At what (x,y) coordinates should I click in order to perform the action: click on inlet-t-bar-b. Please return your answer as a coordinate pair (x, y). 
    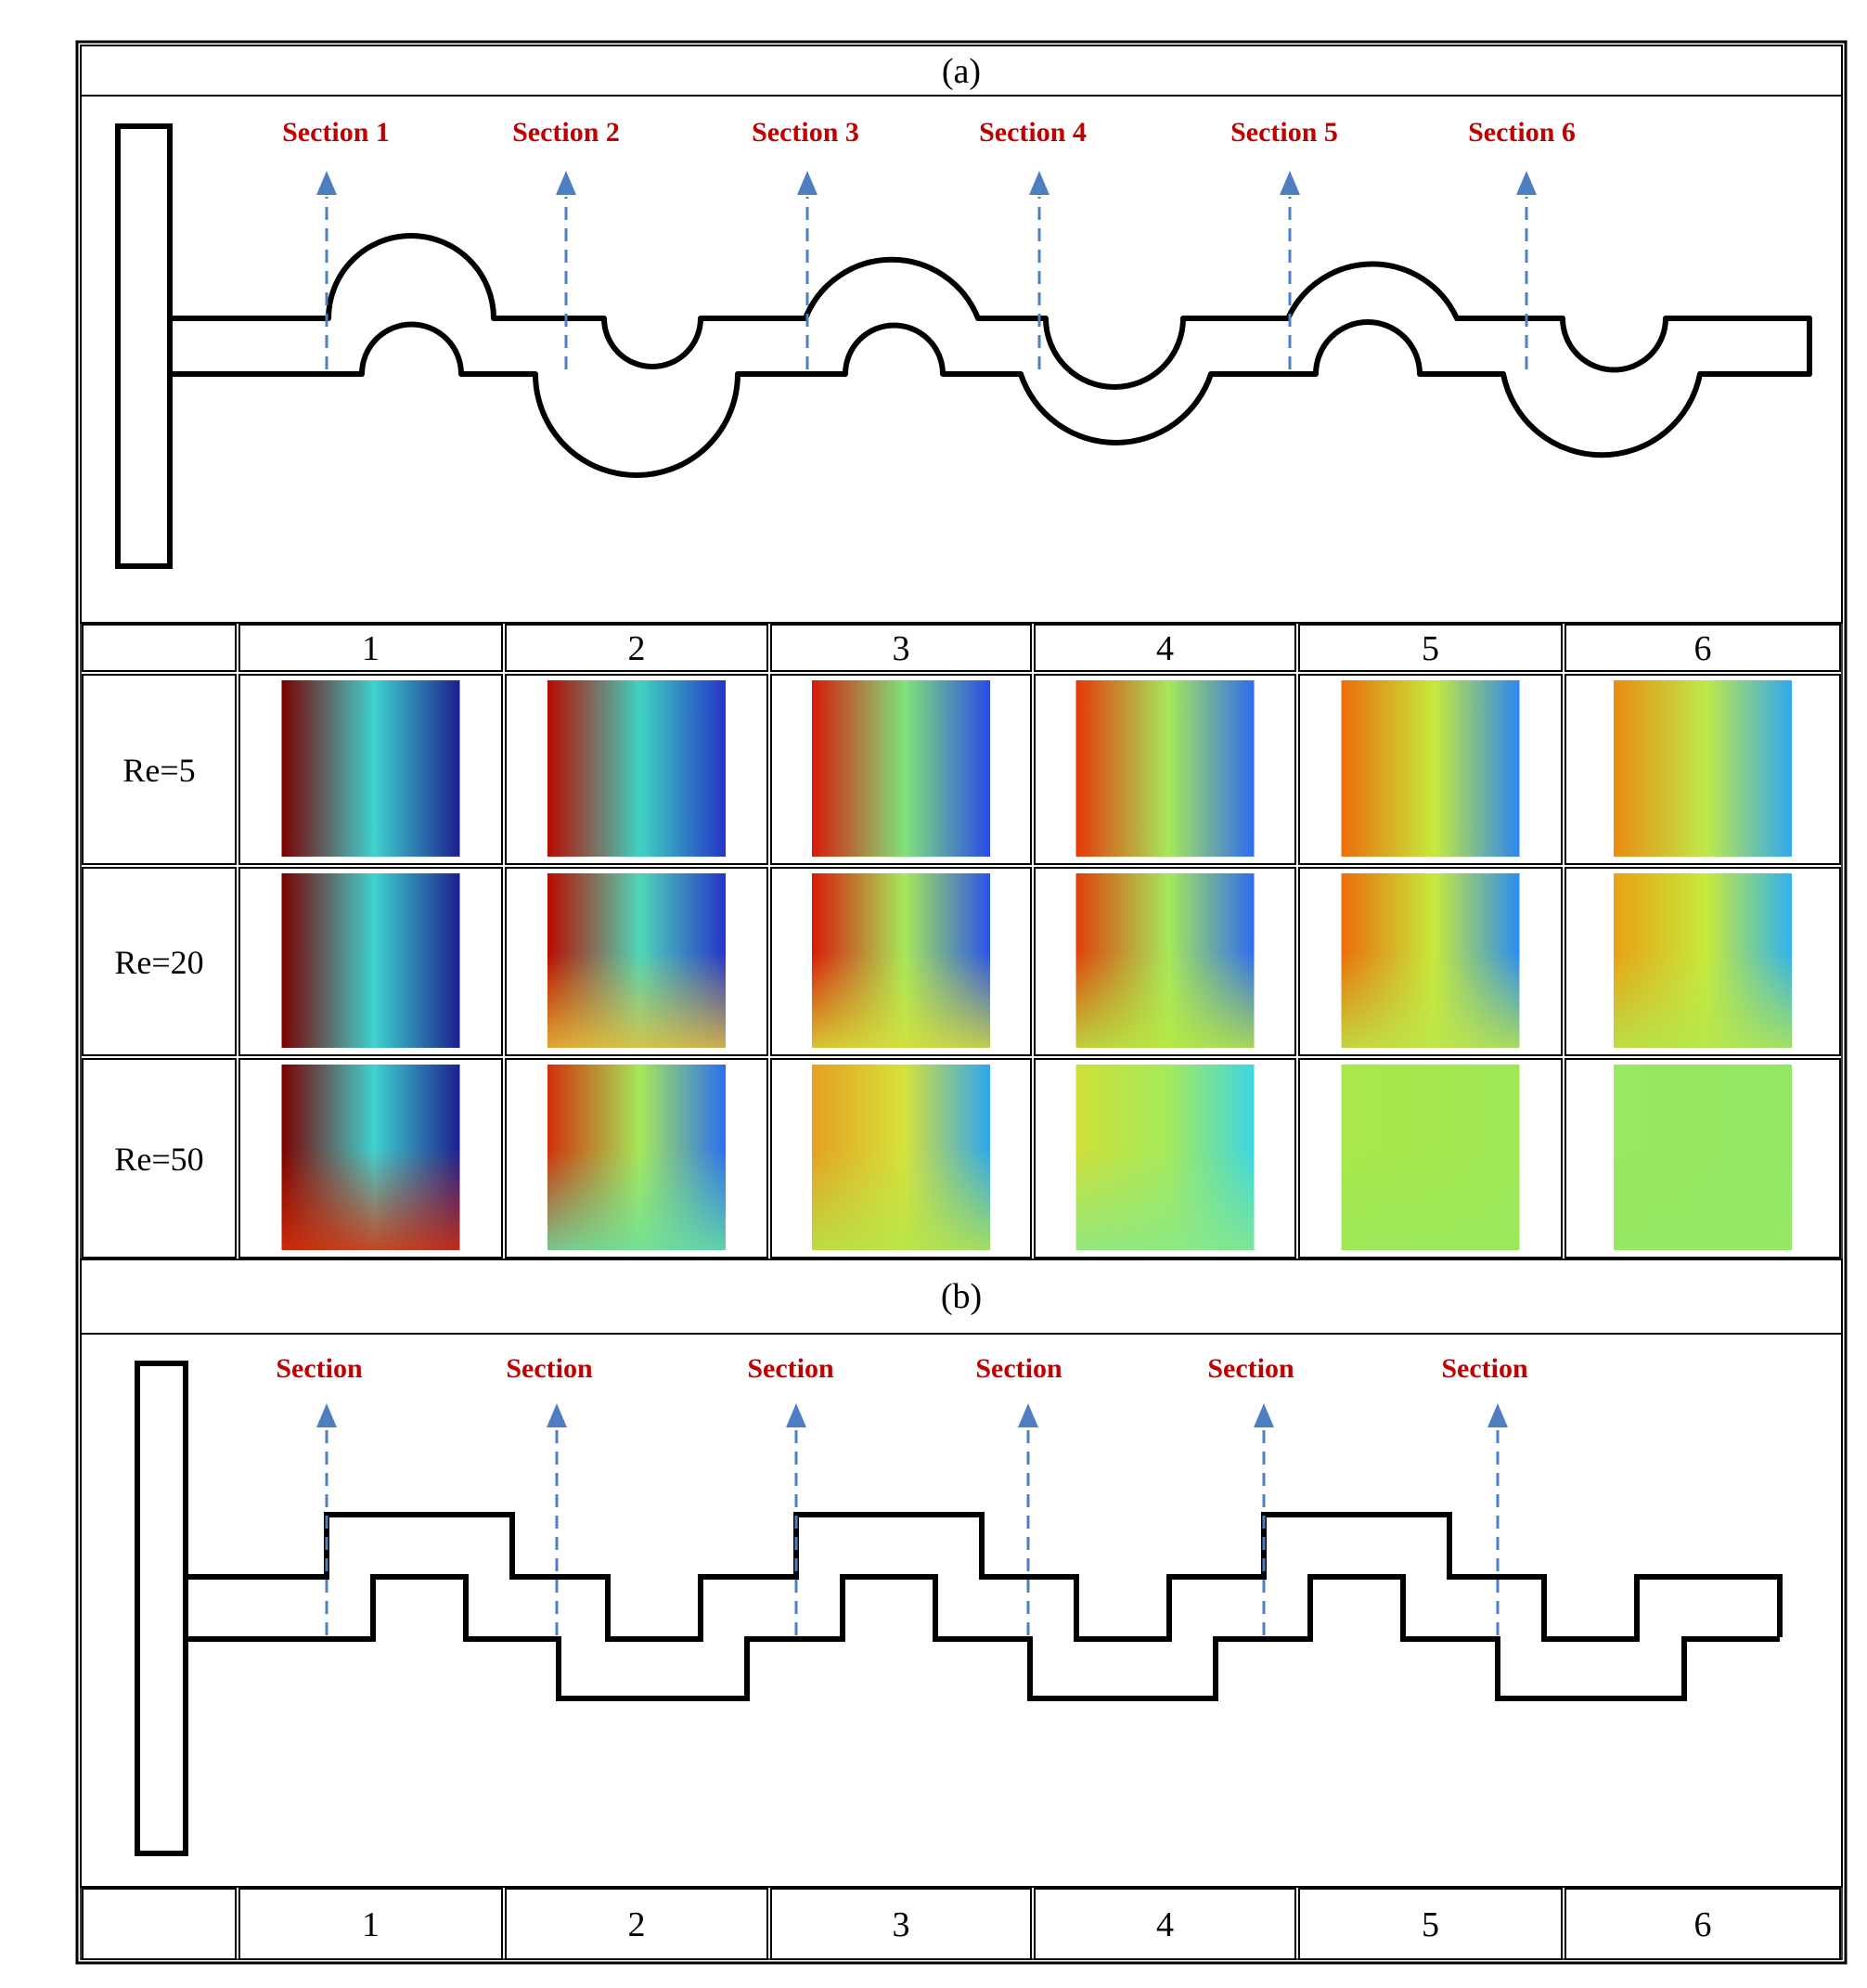
    Looking at the image, I should click on (161, 1608).